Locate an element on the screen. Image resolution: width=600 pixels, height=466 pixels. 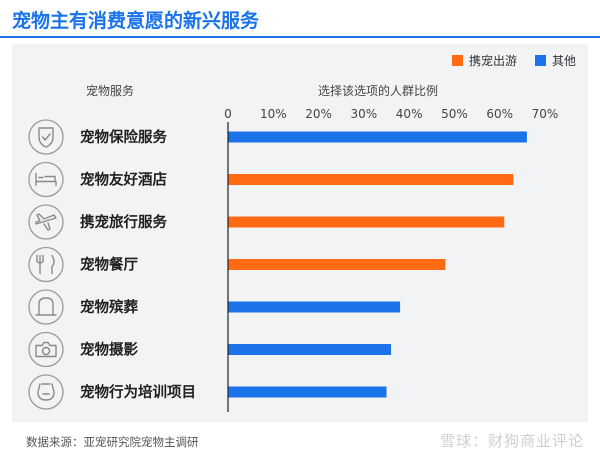
airplane-icon is located at coordinates (46, 222).